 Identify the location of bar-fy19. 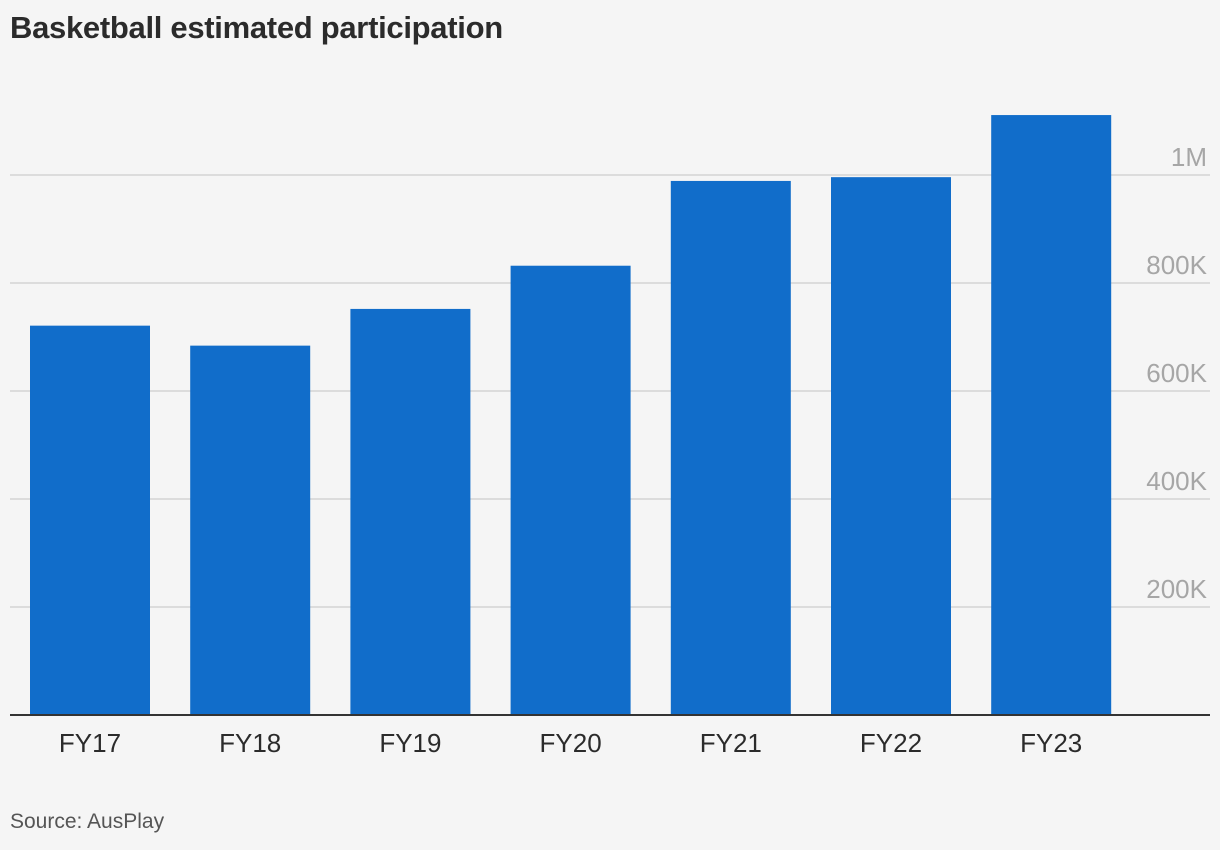
(410, 511).